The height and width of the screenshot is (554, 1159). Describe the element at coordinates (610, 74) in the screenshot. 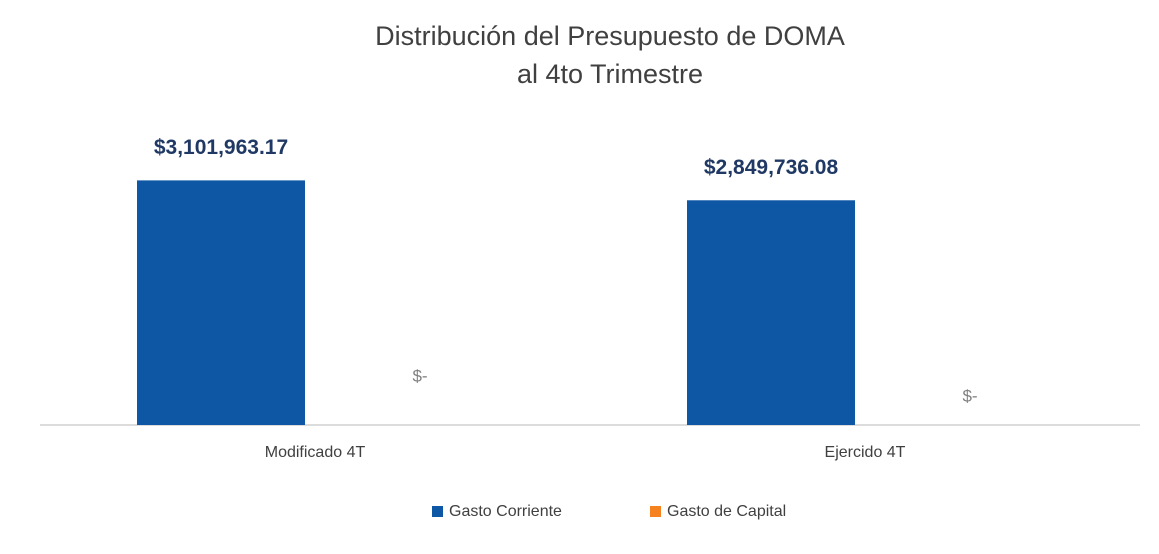

I see `chart-title: al 4to Trimestre` at that location.